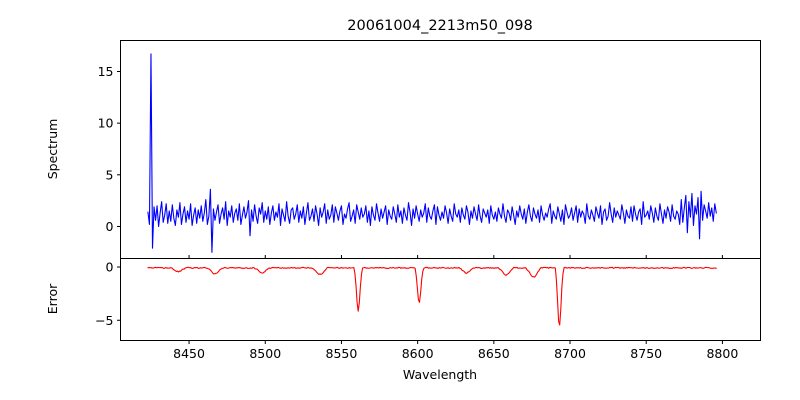  What do you see at coordinates (104, 320) in the screenshot?
I see `y-tick-label: −5` at bounding box center [104, 320].